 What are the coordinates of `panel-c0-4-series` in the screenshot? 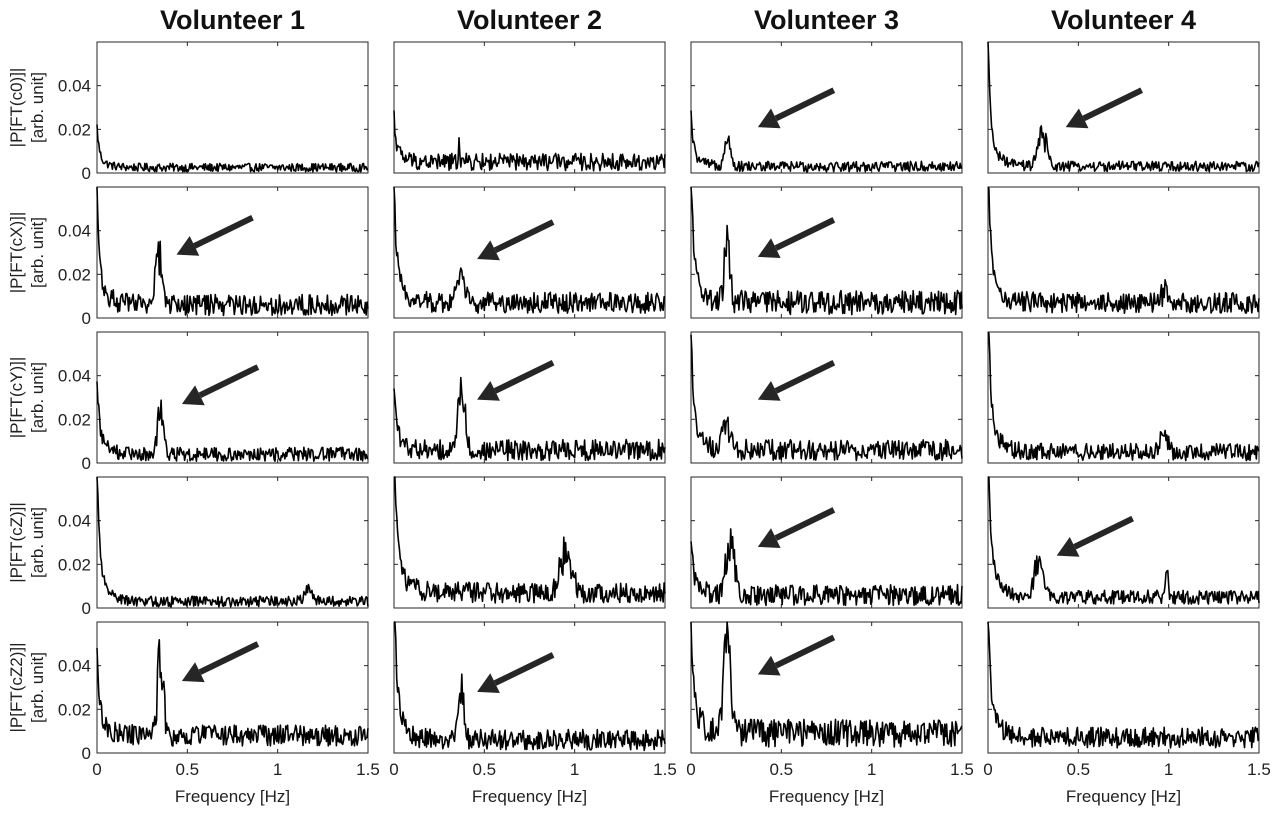 It's located at (1123, 107).